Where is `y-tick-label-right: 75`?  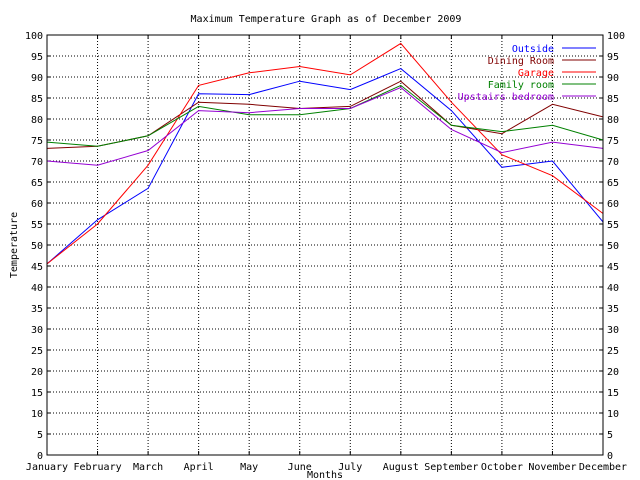
y-tick-label-right: 75 is located at coordinates (613, 141).